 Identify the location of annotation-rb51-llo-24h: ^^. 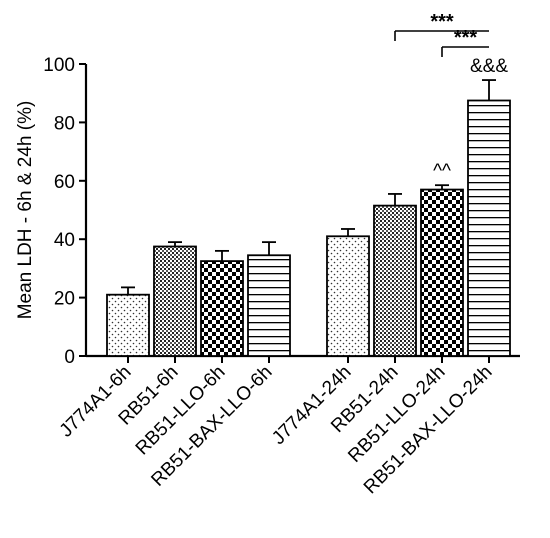
(442, 171).